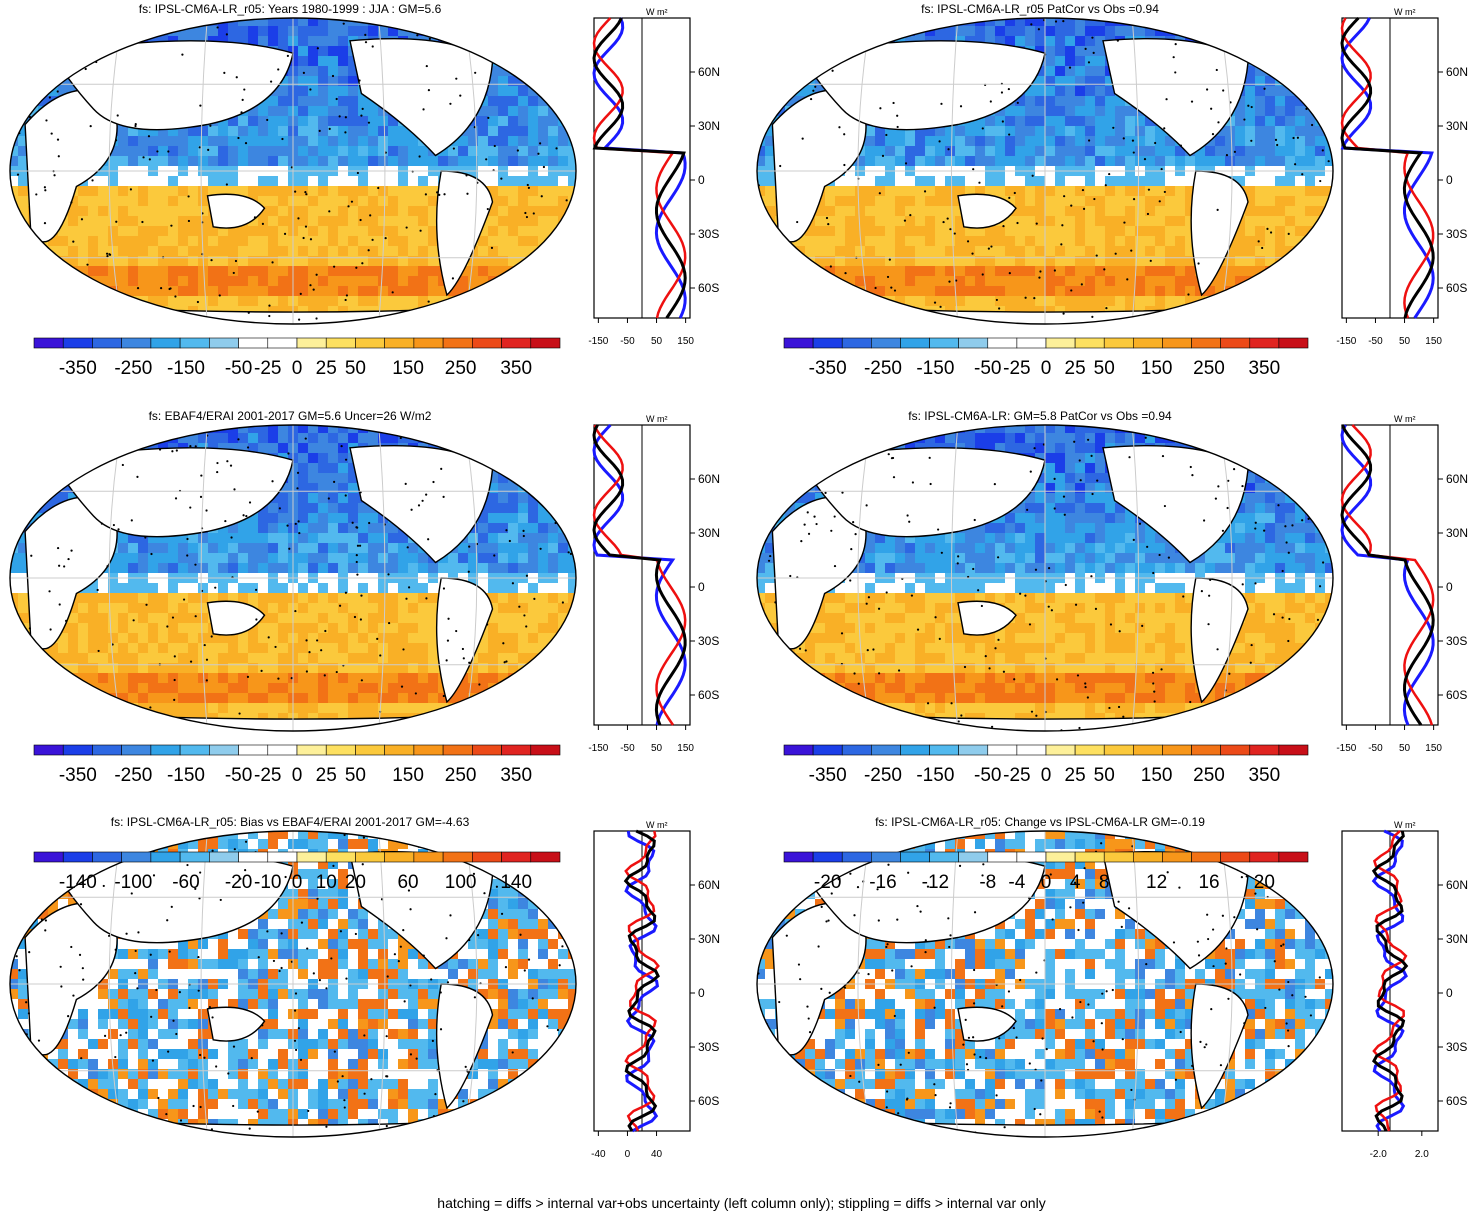 The image size is (1483, 1215). Describe the element at coordinates (238, 368) in the screenshot. I see `colorbar-tick-label: -50` at that location.